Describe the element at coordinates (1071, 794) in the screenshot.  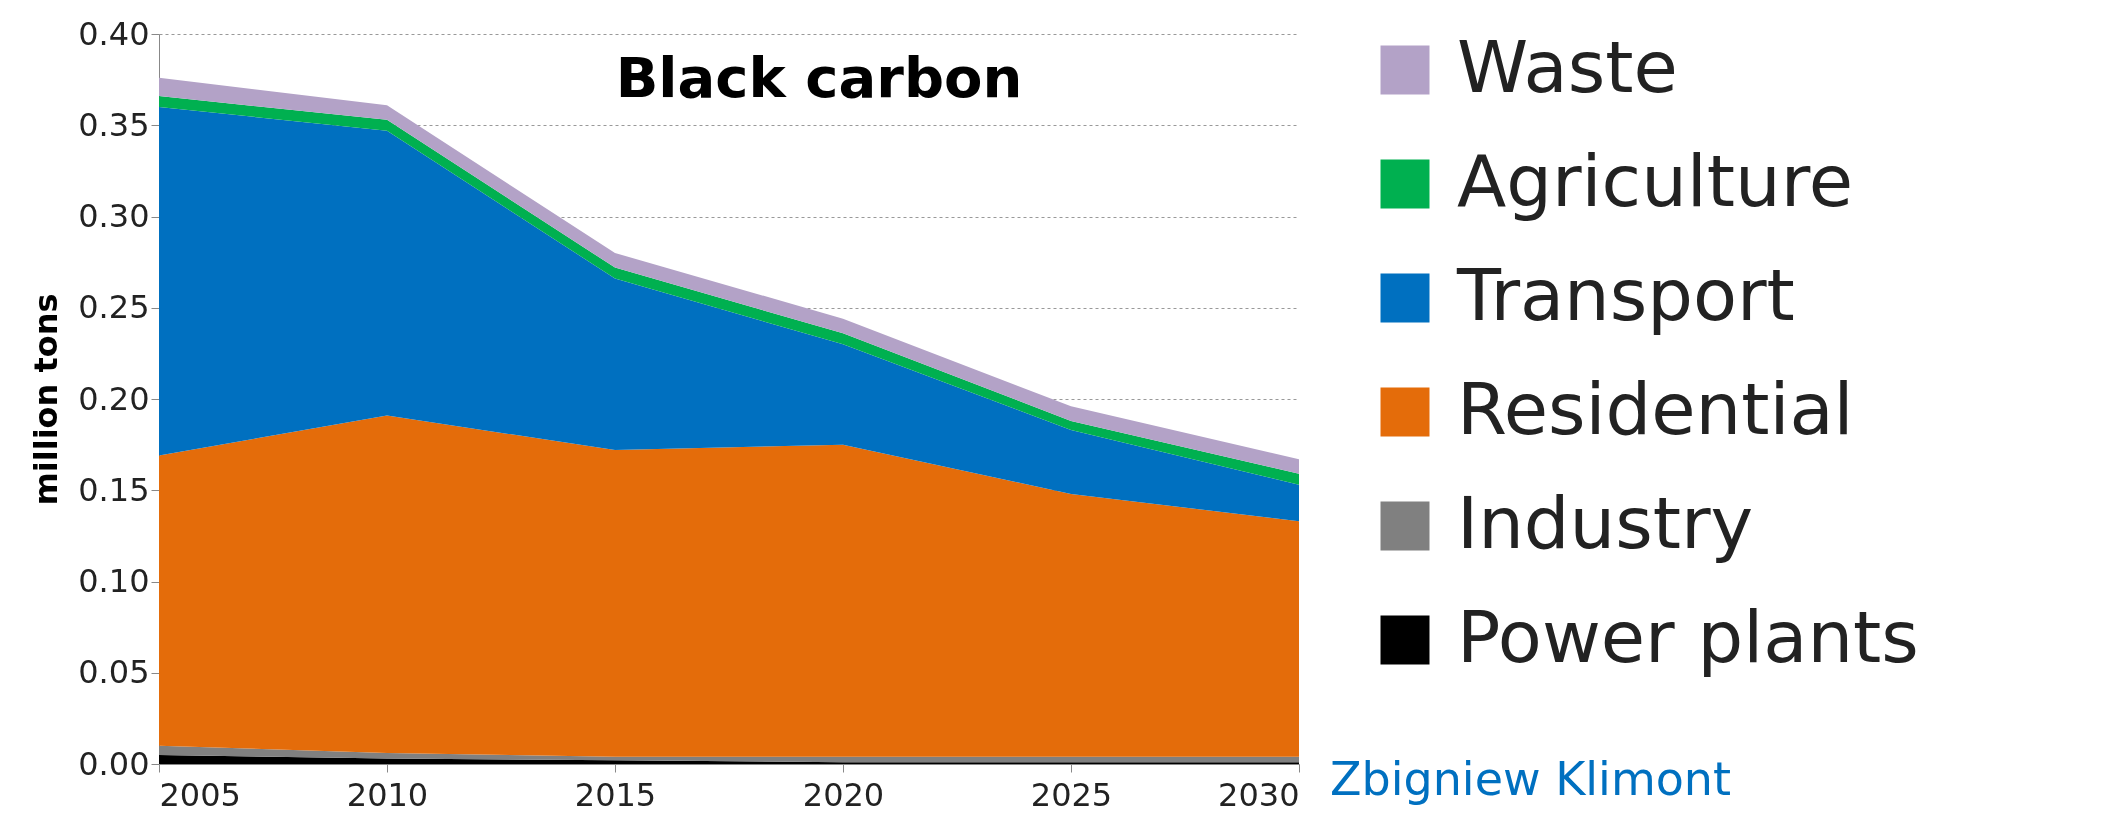
I see `x-tick-label: 2025` at that location.